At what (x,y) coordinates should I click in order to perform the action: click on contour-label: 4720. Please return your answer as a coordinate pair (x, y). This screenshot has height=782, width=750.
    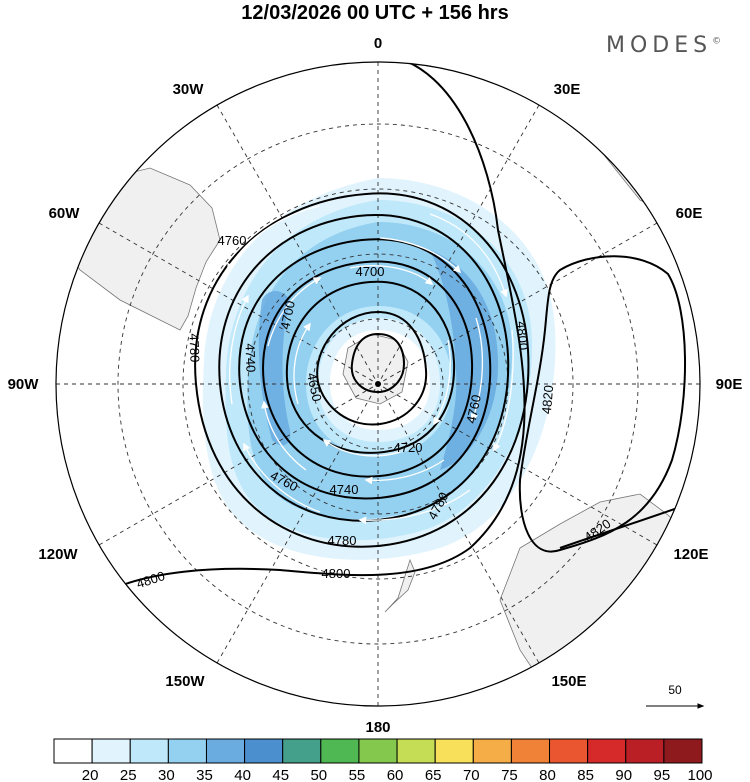
    Looking at the image, I should click on (408, 447).